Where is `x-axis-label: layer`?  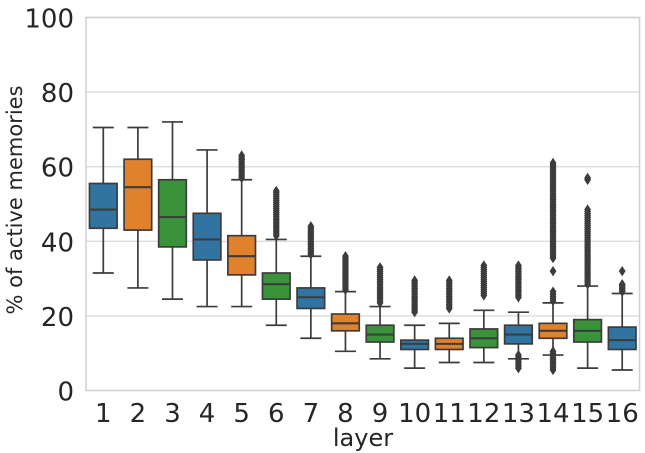 x-axis-label: layer is located at coordinates (363, 438).